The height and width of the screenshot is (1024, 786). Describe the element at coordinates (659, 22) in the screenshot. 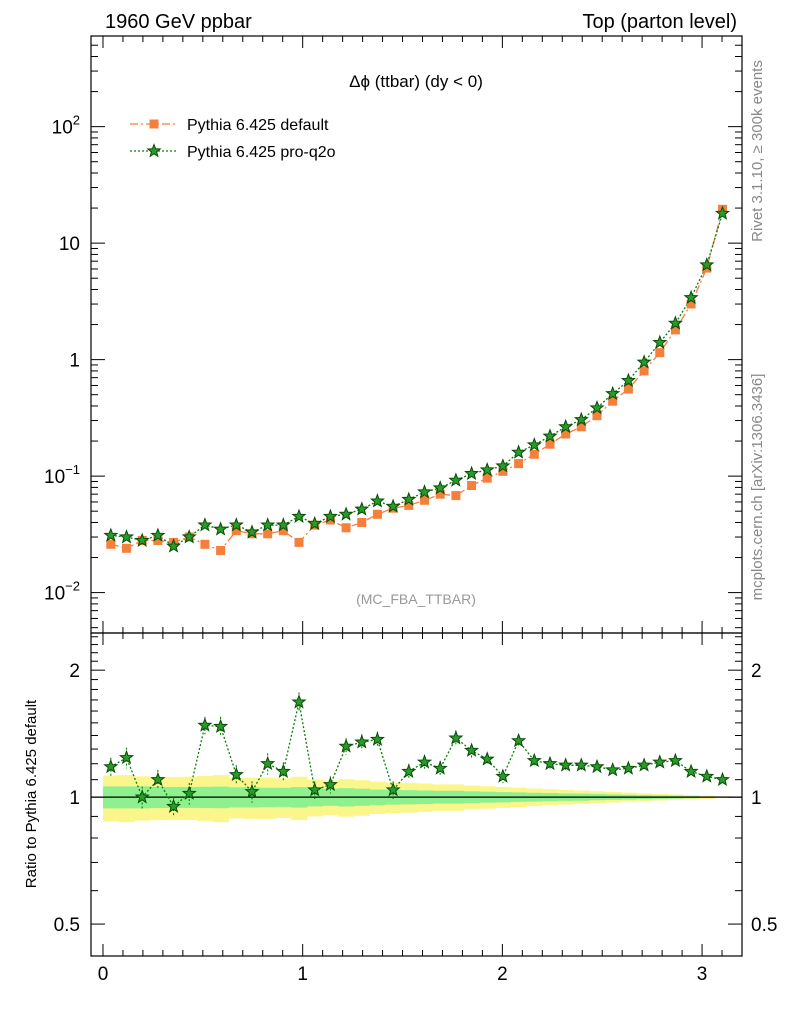

I see `header-right-label: Top (parton level)` at that location.